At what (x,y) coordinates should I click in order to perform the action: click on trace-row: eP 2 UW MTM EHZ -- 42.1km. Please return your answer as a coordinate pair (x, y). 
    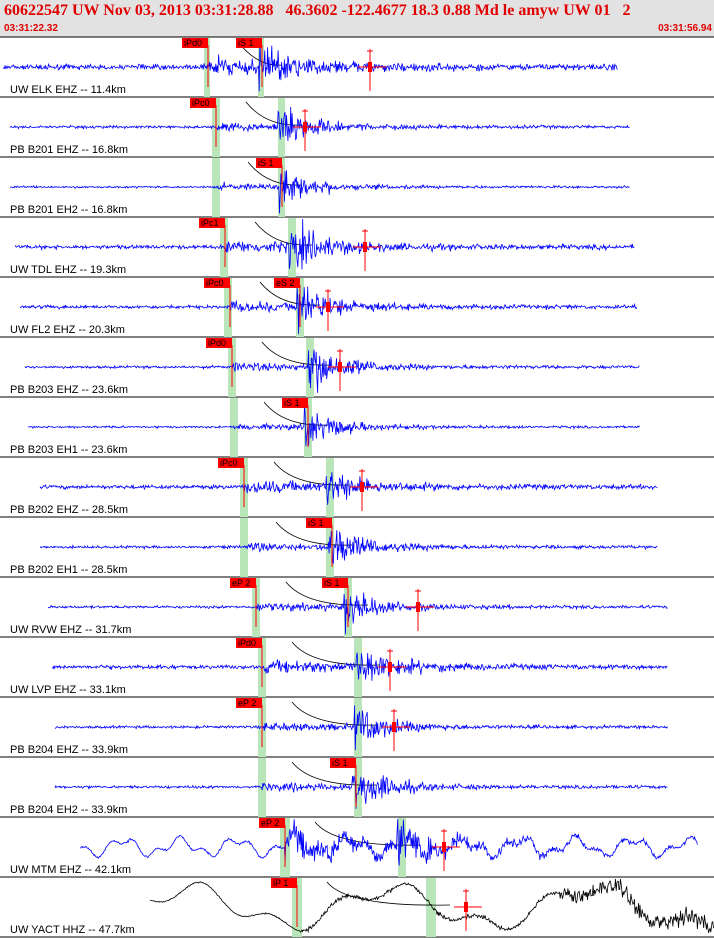
    Looking at the image, I should click on (354, 847).